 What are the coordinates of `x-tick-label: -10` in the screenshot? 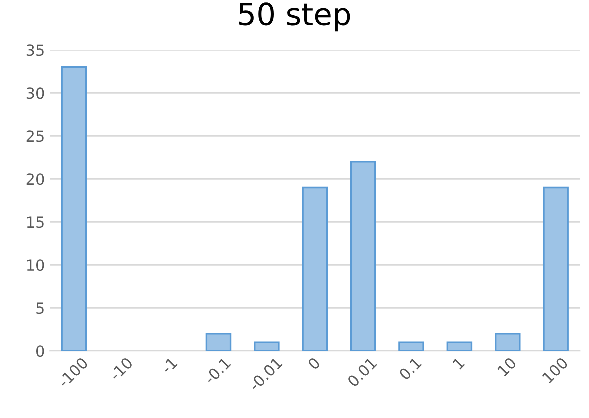 It's located at (121, 369).